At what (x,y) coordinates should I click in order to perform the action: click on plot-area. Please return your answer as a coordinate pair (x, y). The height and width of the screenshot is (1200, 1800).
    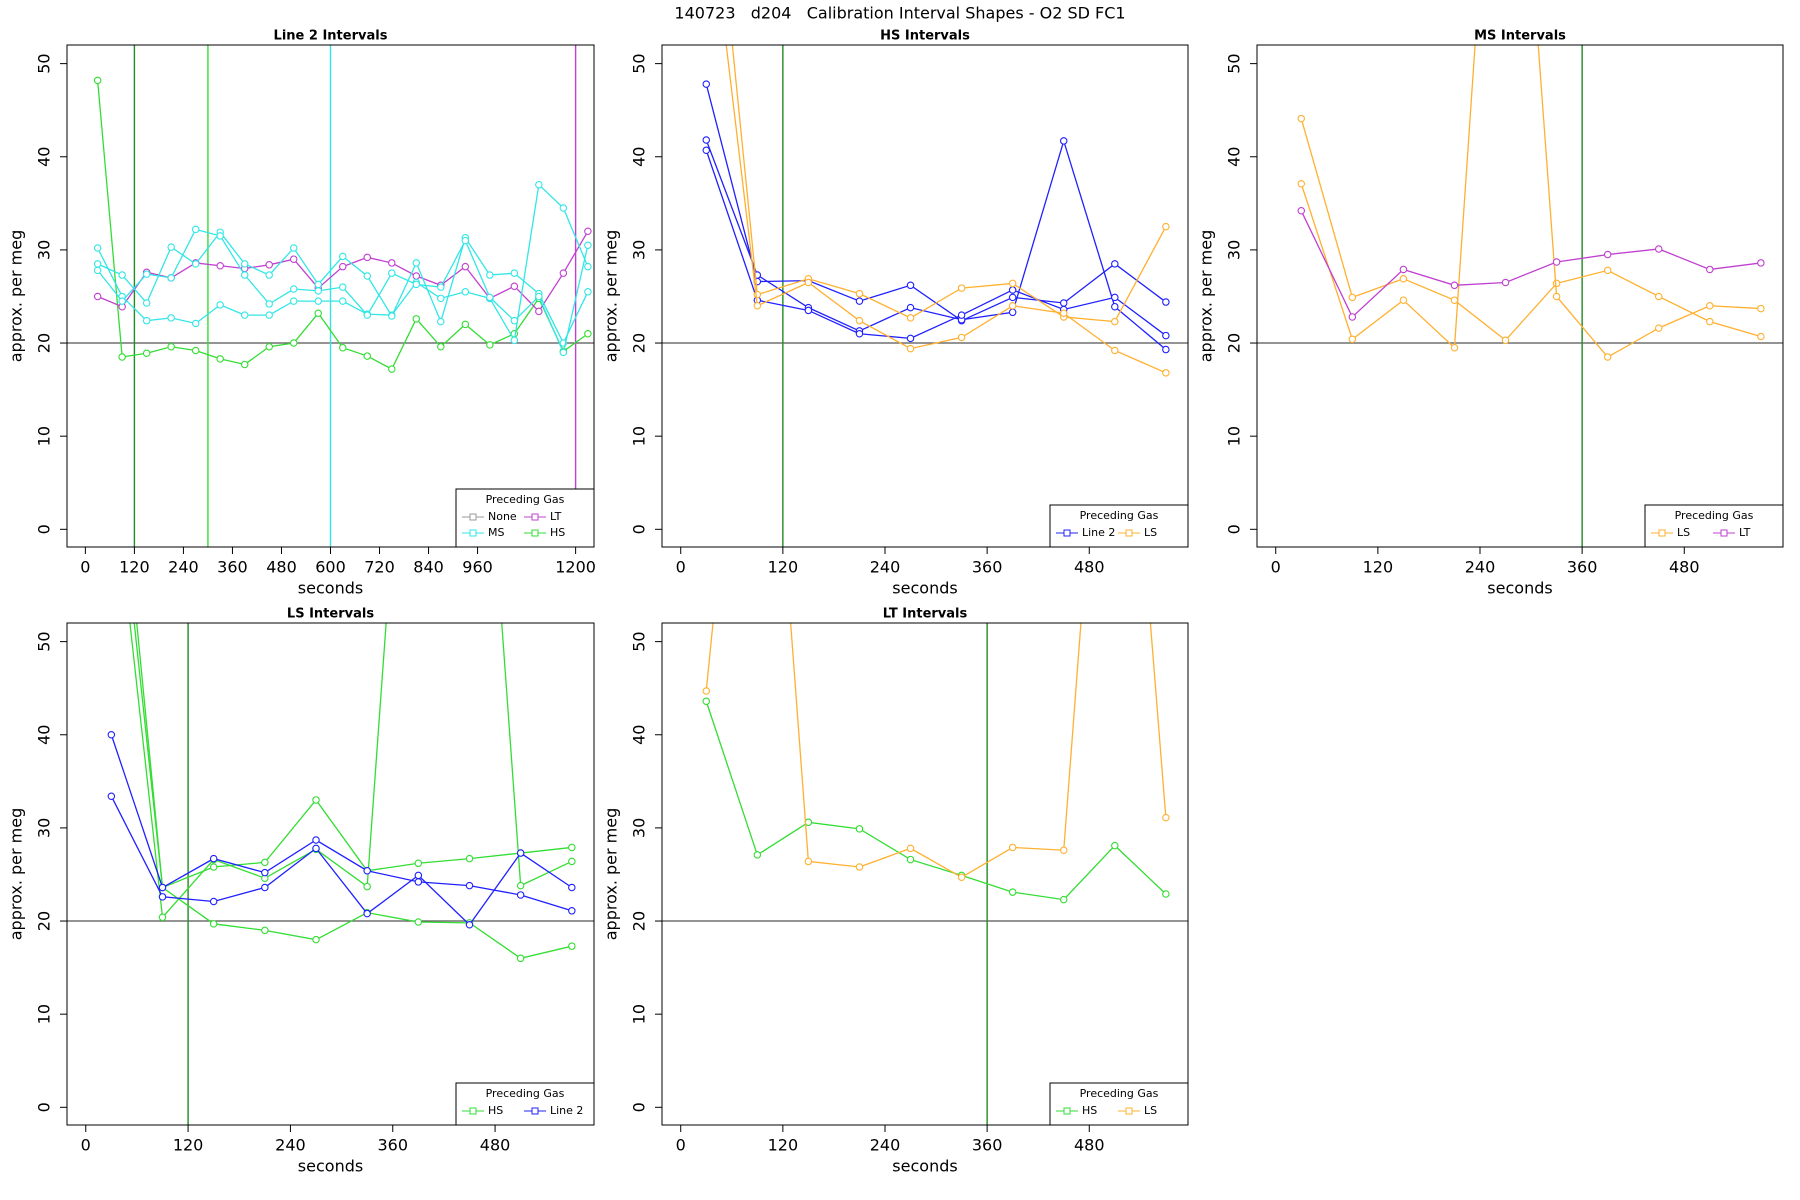
    Looking at the image, I should click on (330, 296).